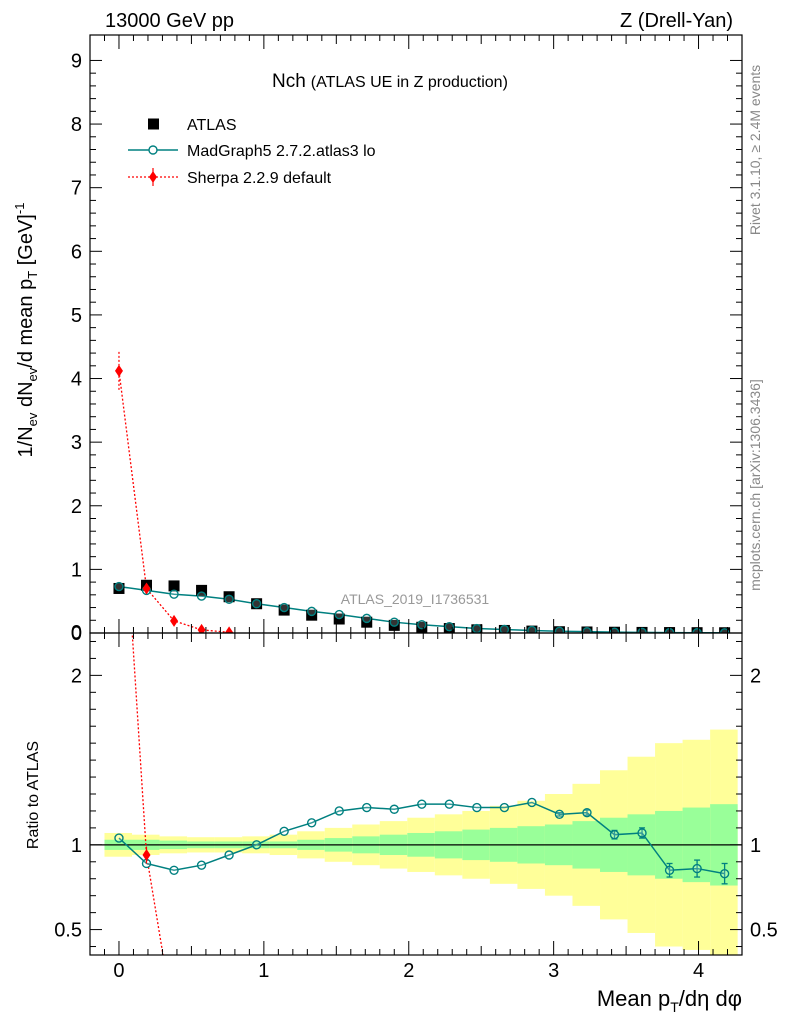  I want to click on main-ytick-label: 1, so click(76, 570).